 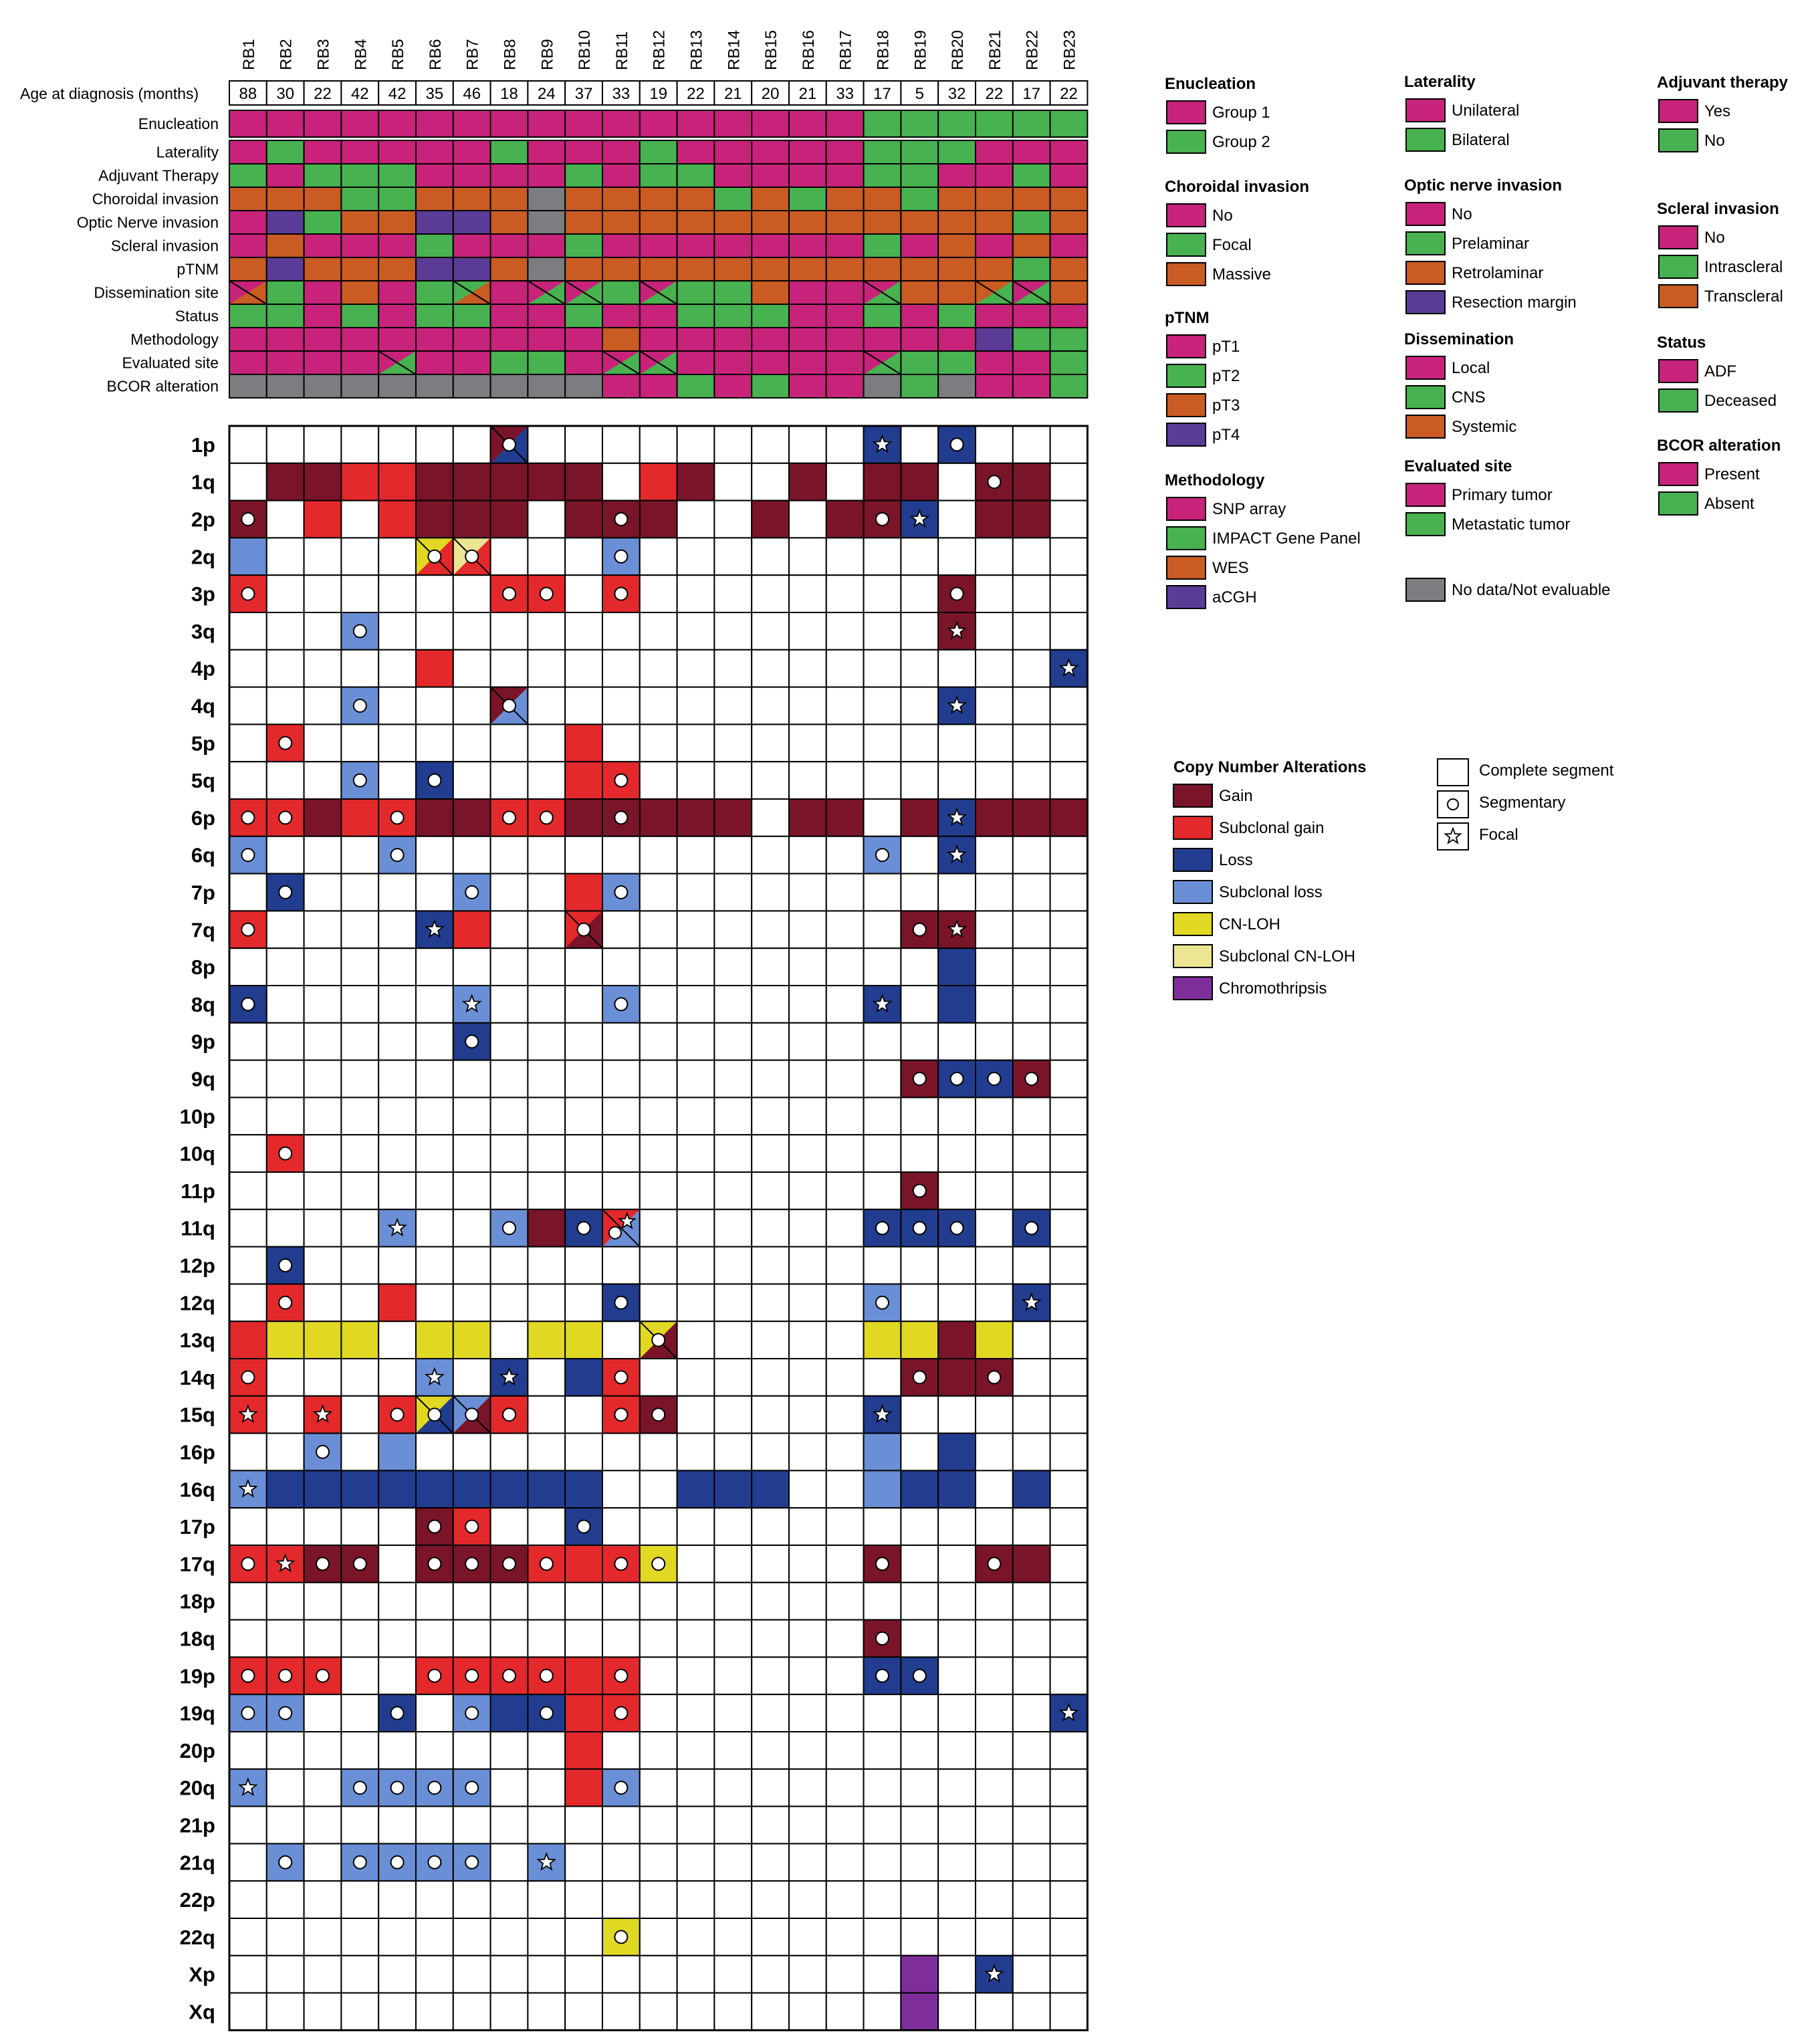 What do you see at coordinates (197, 1527) in the screenshot?
I see `chromosome-arm-label: 17p` at bounding box center [197, 1527].